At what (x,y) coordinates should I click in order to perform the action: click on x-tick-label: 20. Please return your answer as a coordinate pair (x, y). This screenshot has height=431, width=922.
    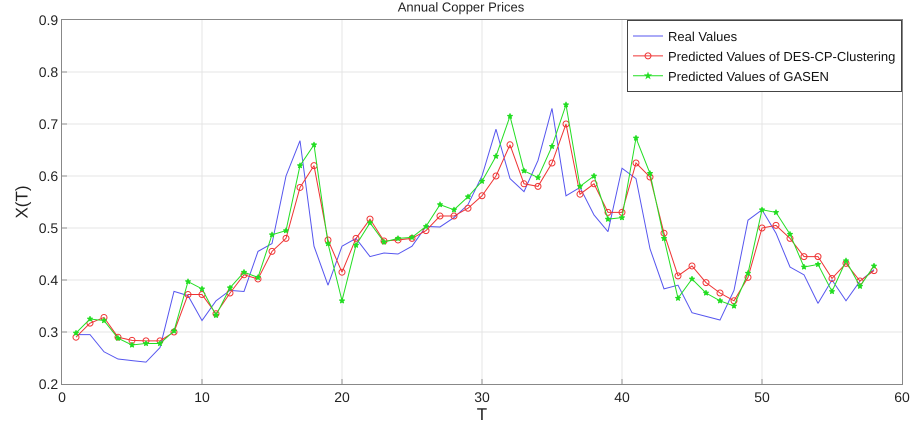
    Looking at the image, I should click on (342, 396).